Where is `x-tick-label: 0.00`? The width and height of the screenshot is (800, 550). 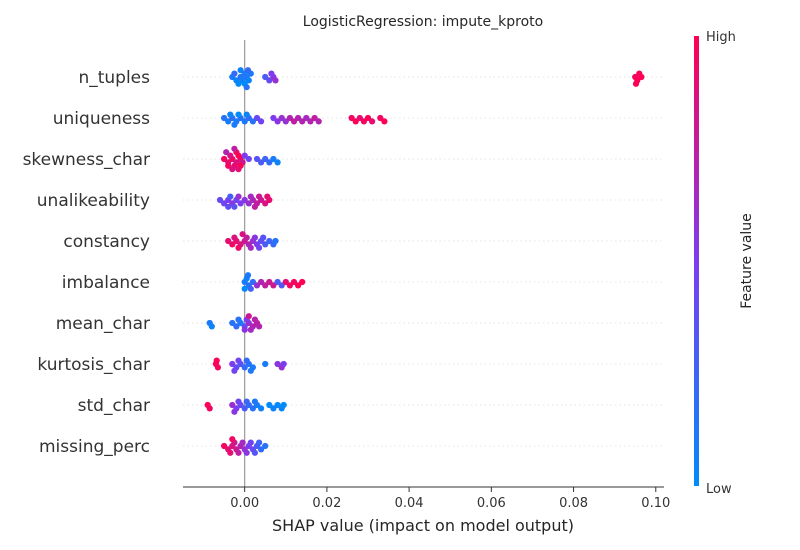 x-tick-label: 0.00 is located at coordinates (244, 503).